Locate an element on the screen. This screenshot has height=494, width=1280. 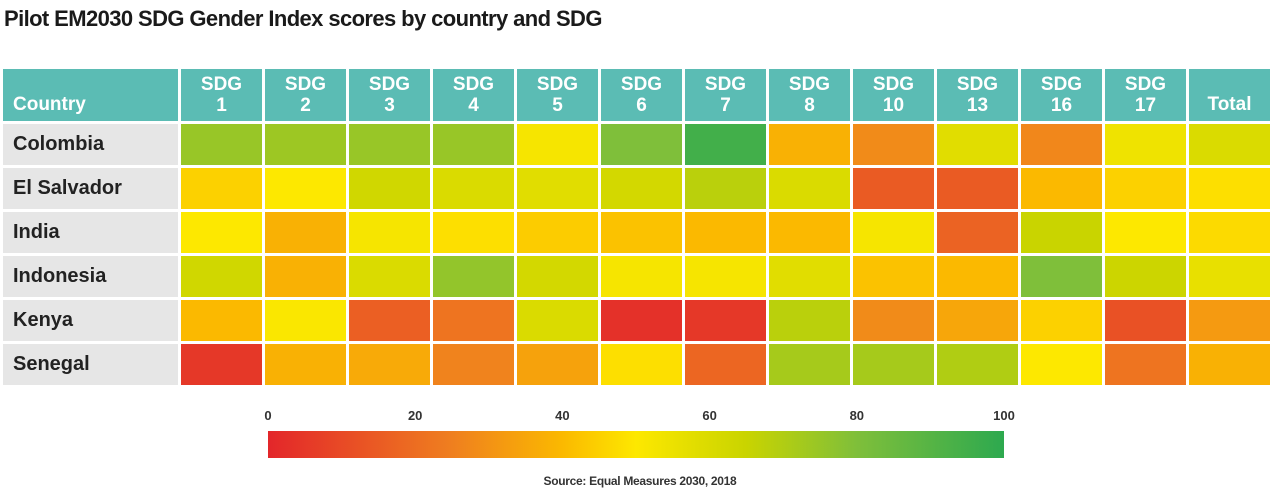
column-header-line2: 8 is located at coordinates (809, 105).